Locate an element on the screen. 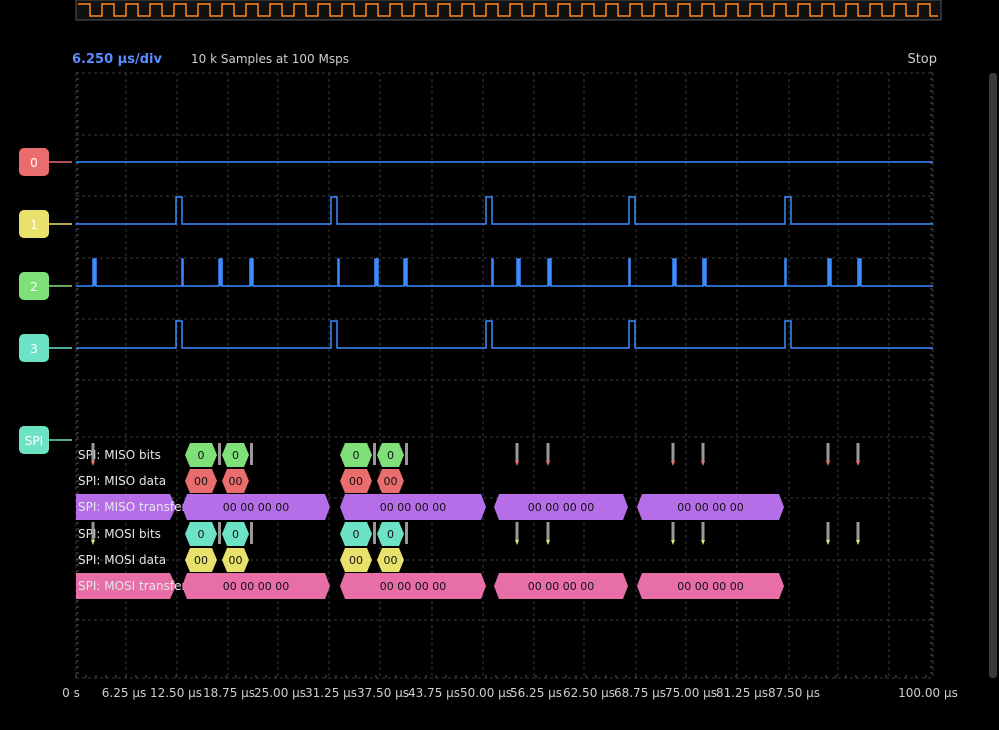 This screenshot has width=999, height=730. decoder-row-label: SPI: MOSI bits is located at coordinates (119, 534).